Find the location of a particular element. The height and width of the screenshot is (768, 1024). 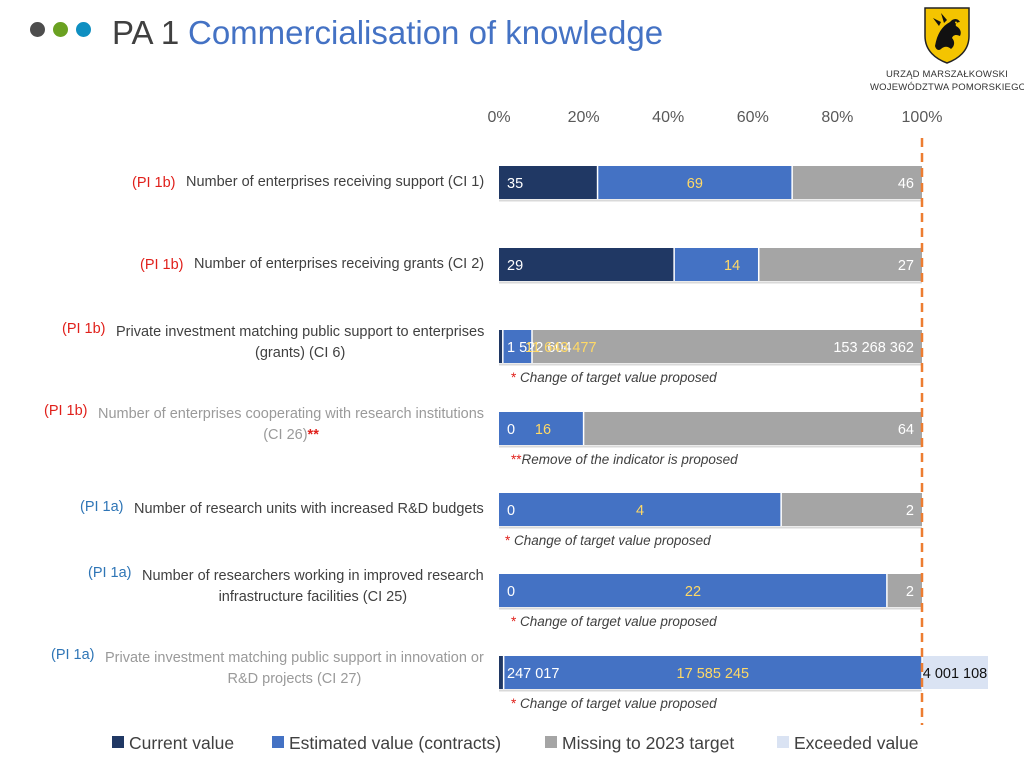

note-marker: ** is located at coordinates (516, 459).